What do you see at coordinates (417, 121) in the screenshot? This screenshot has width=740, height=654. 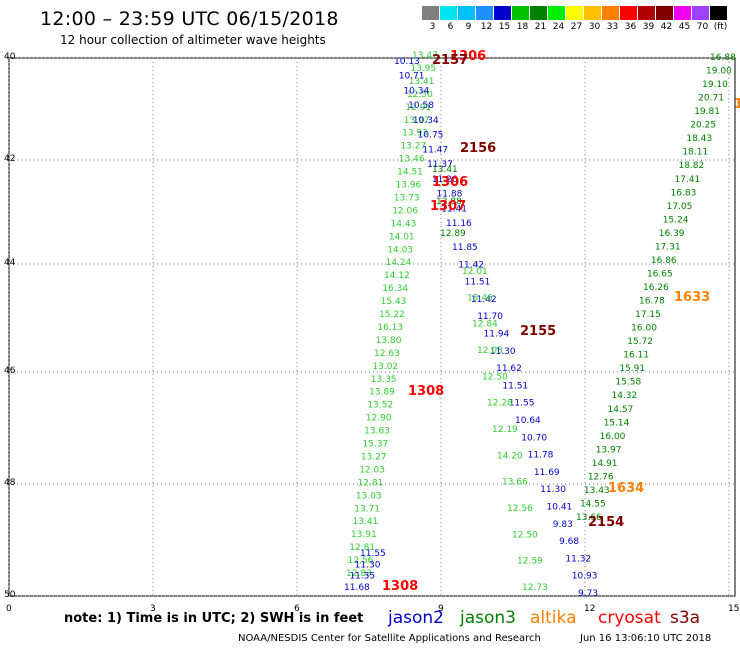 I see `swh-value: 13.97` at bounding box center [417, 121].